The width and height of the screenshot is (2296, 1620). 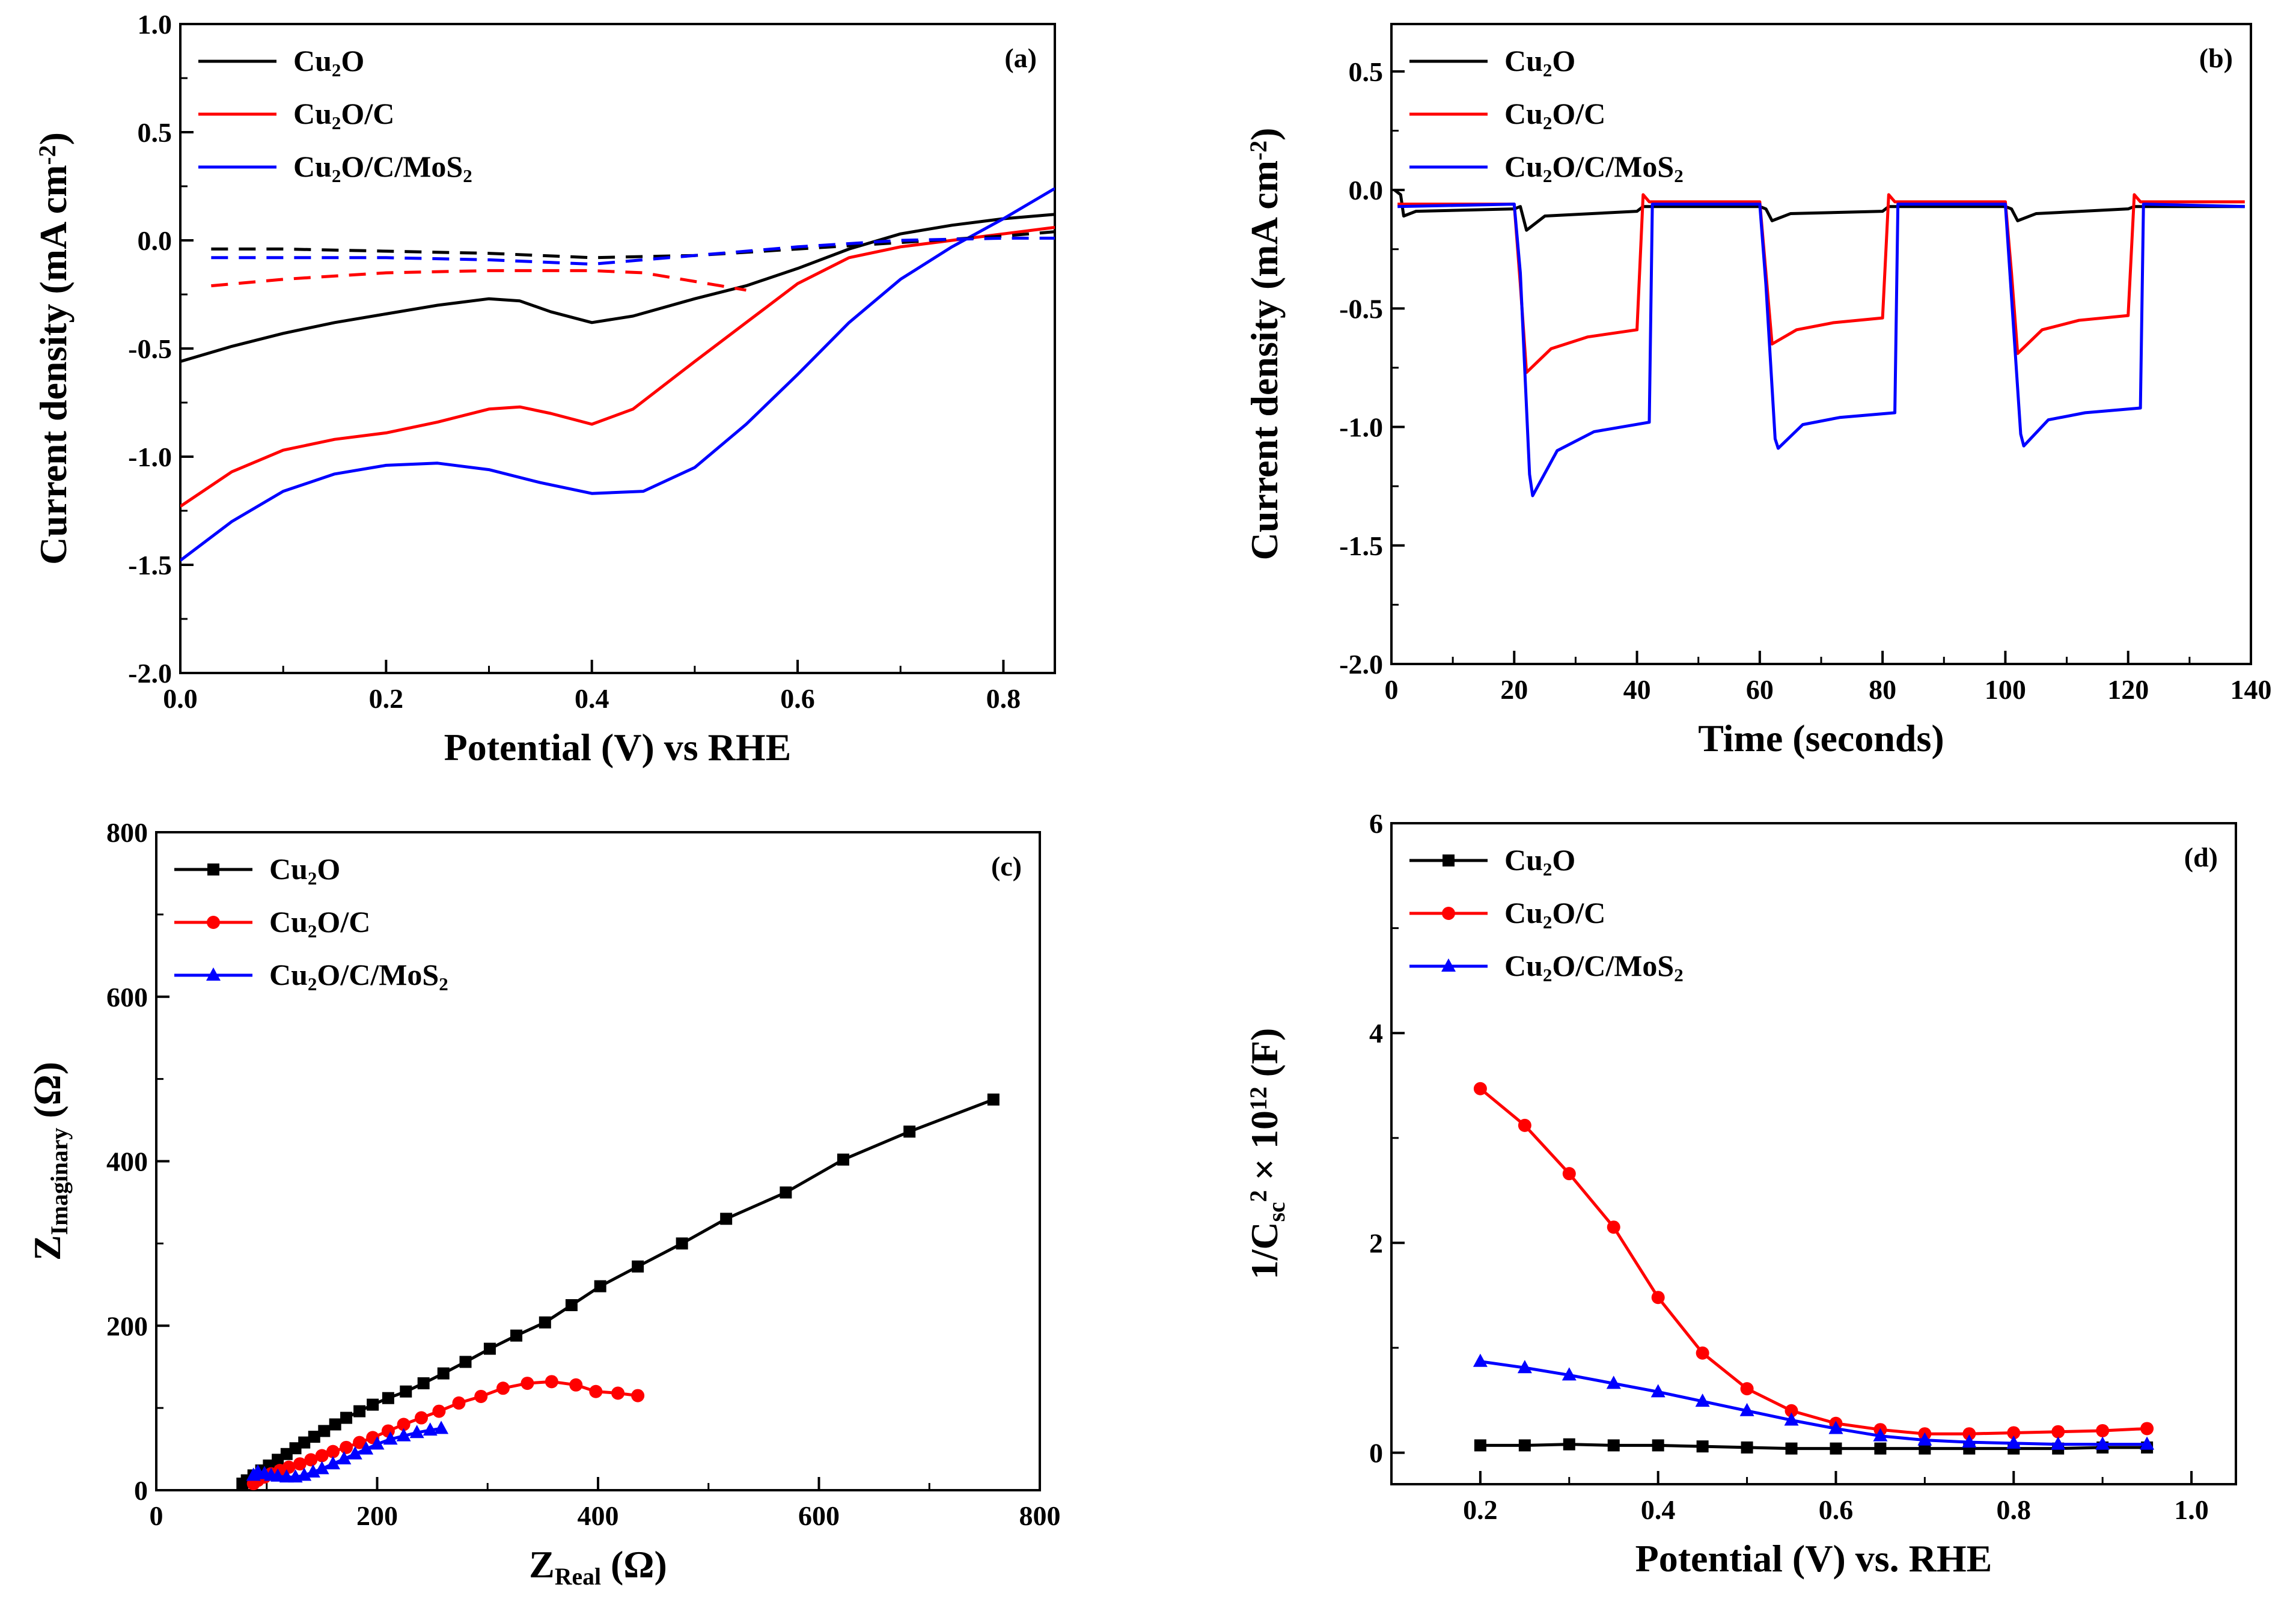 What do you see at coordinates (155, 132) in the screenshot?
I see `y-tick-label: 0.5` at bounding box center [155, 132].